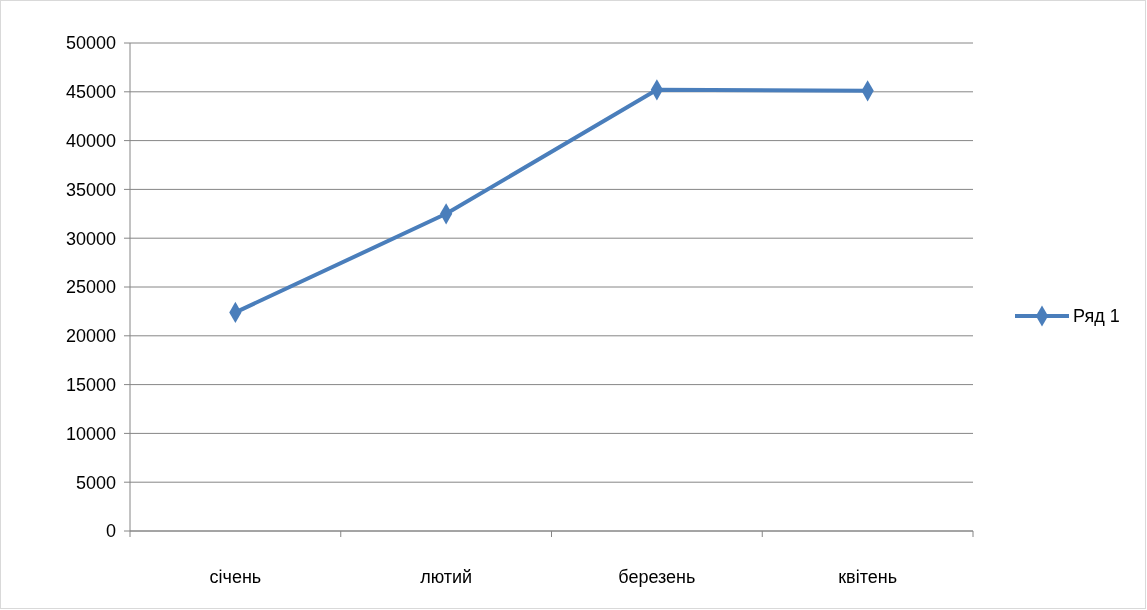  What do you see at coordinates (657, 577) in the screenshot?
I see `x-tick-label: березень` at bounding box center [657, 577].